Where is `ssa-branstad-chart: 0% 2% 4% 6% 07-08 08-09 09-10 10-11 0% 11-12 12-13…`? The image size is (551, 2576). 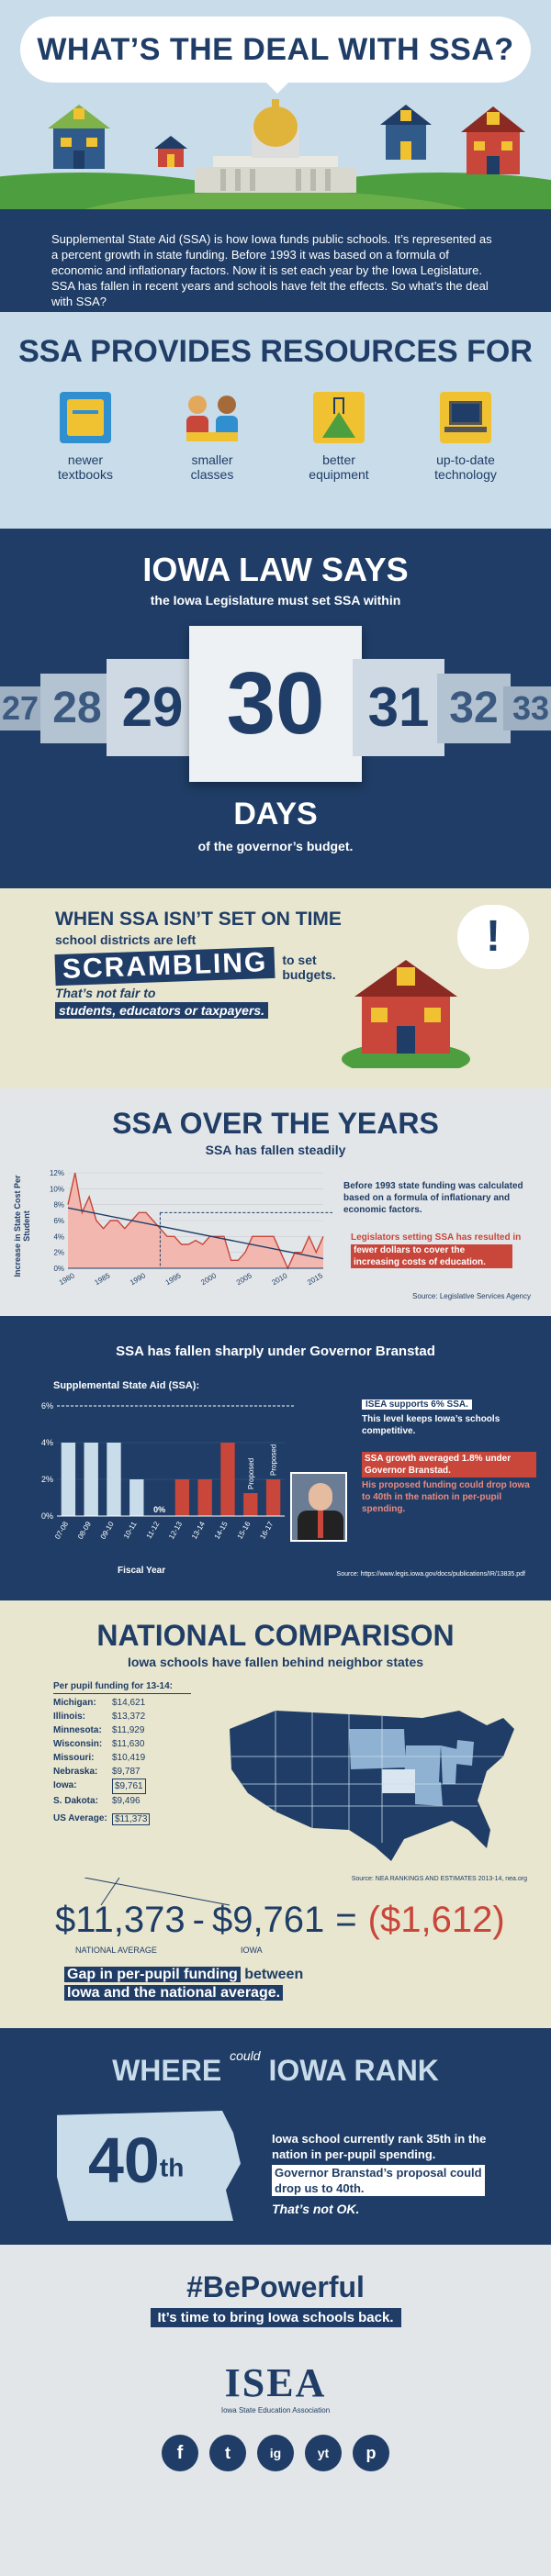 ssa-branstad-chart: 0% 2% 4% 6% 07-08 08-09 09-10 10-11 0% 11-12 12-13… is located at coordinates (167, 1471).